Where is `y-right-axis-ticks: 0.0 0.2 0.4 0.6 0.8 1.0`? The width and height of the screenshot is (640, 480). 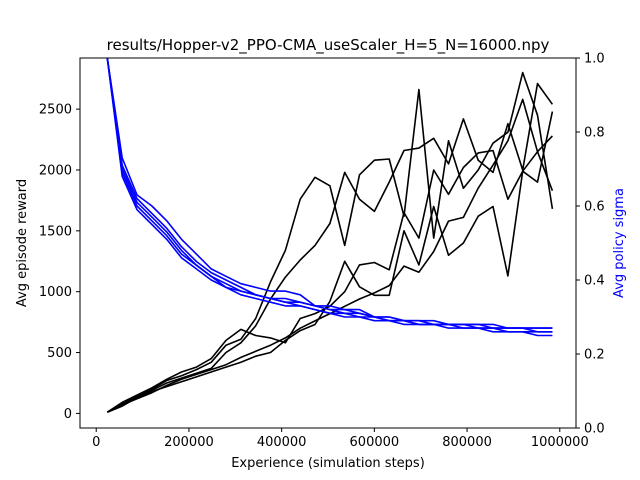 y-right-axis-ticks: 0.0 0.2 0.4 0.6 0.8 1.0 is located at coordinates (590, 244).